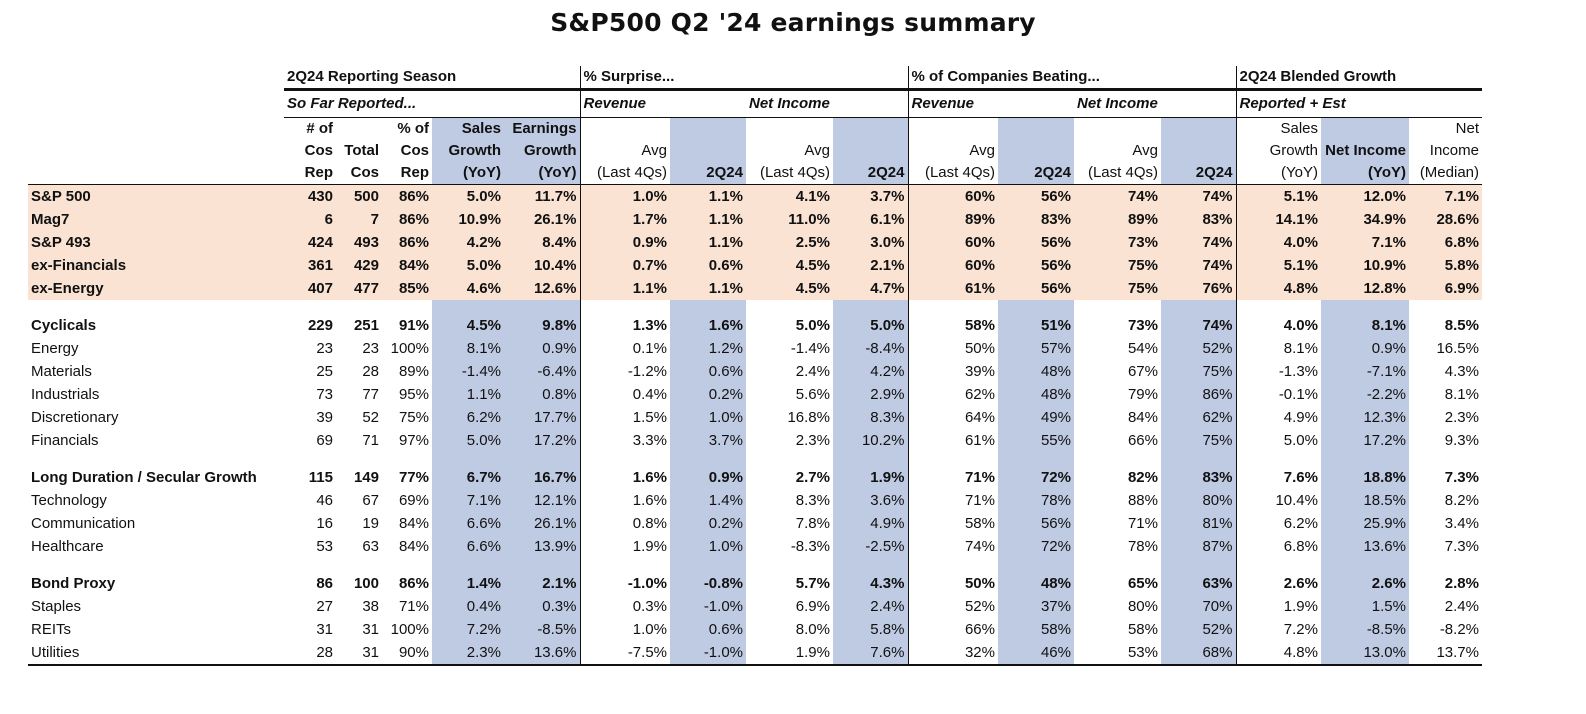 This screenshot has width=1586, height=714. What do you see at coordinates (1155, 103) in the screenshot?
I see `subgroup-net-income-beating: Net Income` at bounding box center [1155, 103].